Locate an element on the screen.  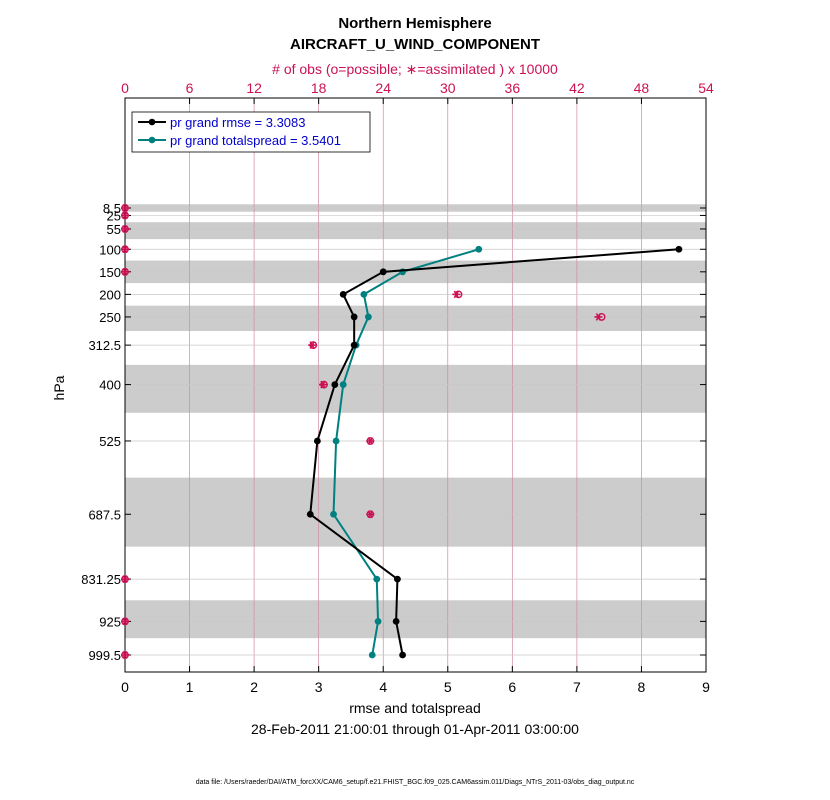
y-tick-label: 687.5 is located at coordinates (104, 514).